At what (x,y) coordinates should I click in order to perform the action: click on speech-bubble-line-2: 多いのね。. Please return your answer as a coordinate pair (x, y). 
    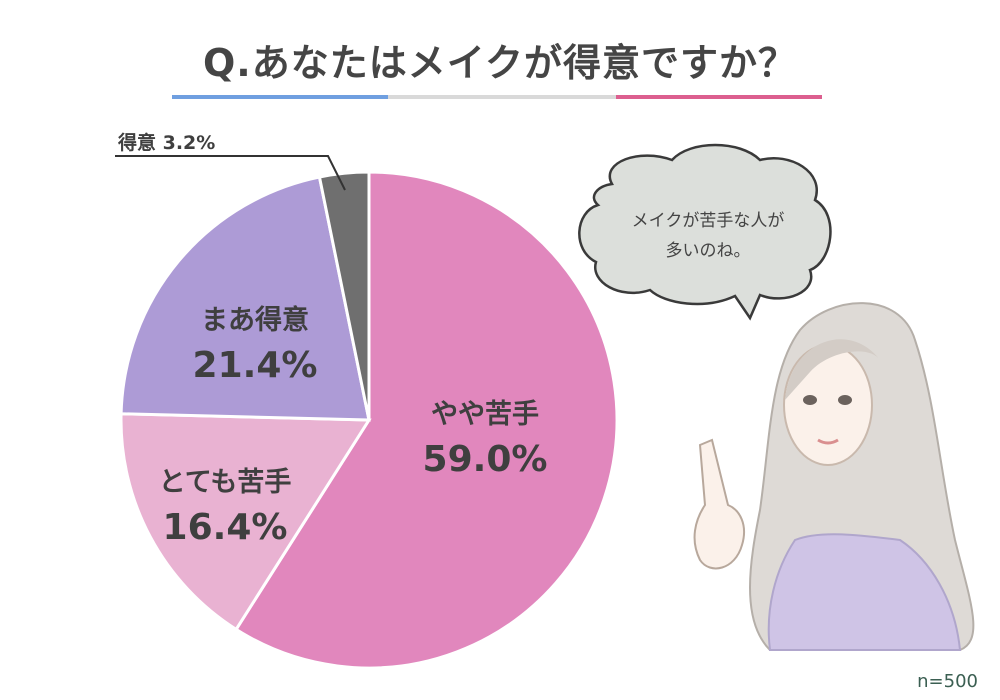
    Looking at the image, I should click on (708, 251).